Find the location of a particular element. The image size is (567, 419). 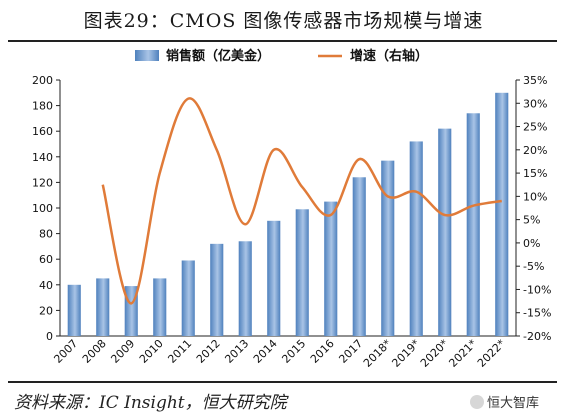

y-right-tick-label: 15% is located at coordinates (535, 173).